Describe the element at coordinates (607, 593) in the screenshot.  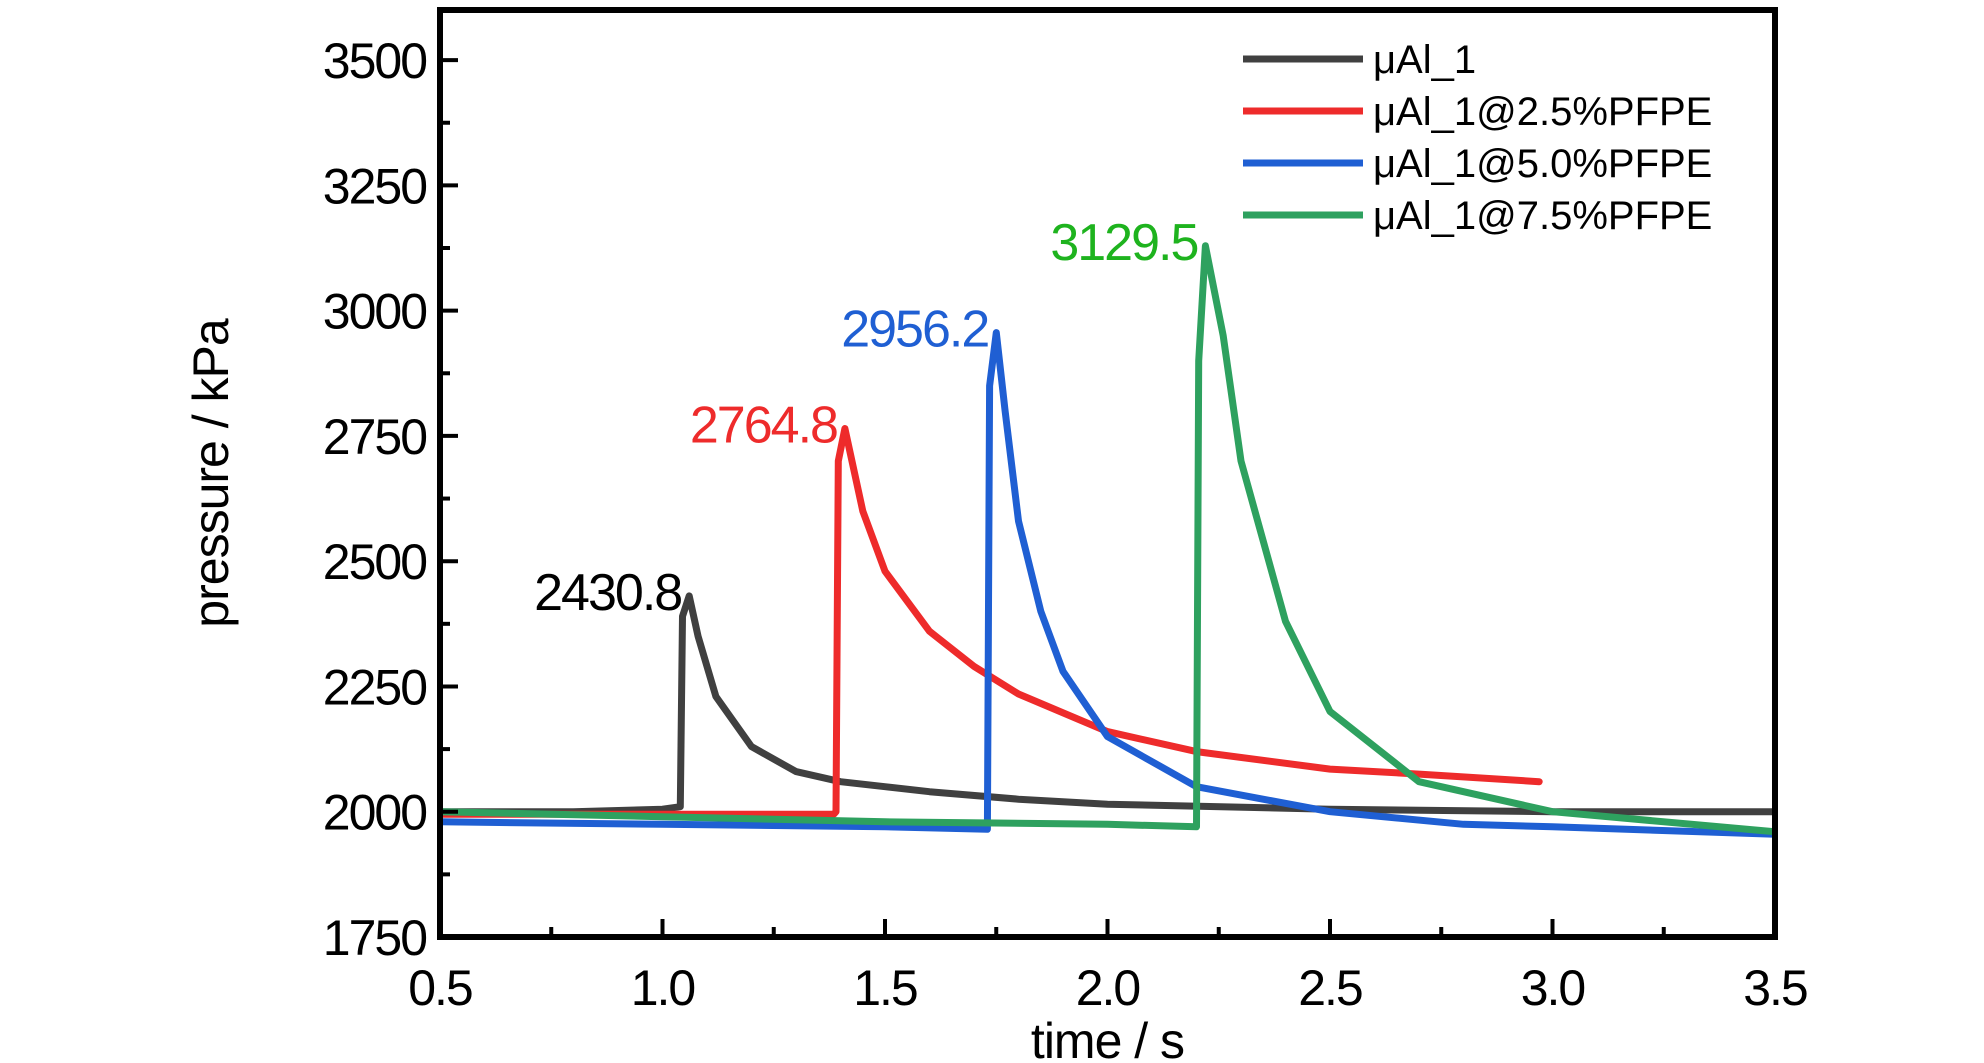
I see `peak-annotation-0: 2430.8` at that location.